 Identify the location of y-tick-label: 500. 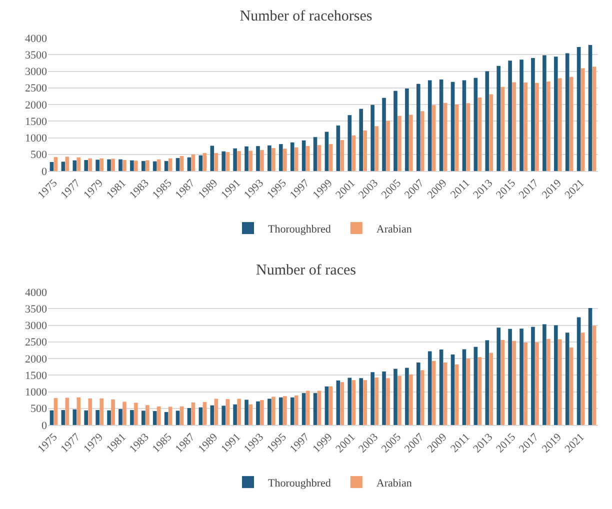
(39, 409).